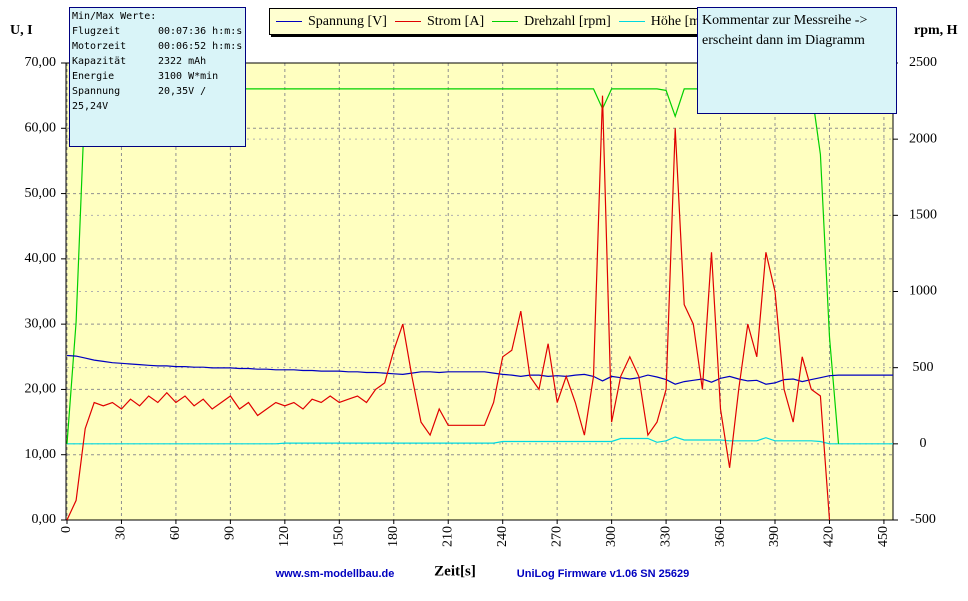 Image resolution: width=968 pixels, height=601 pixels. Describe the element at coordinates (41, 128) in the screenshot. I see `y-tick-label: 60,00` at that location.